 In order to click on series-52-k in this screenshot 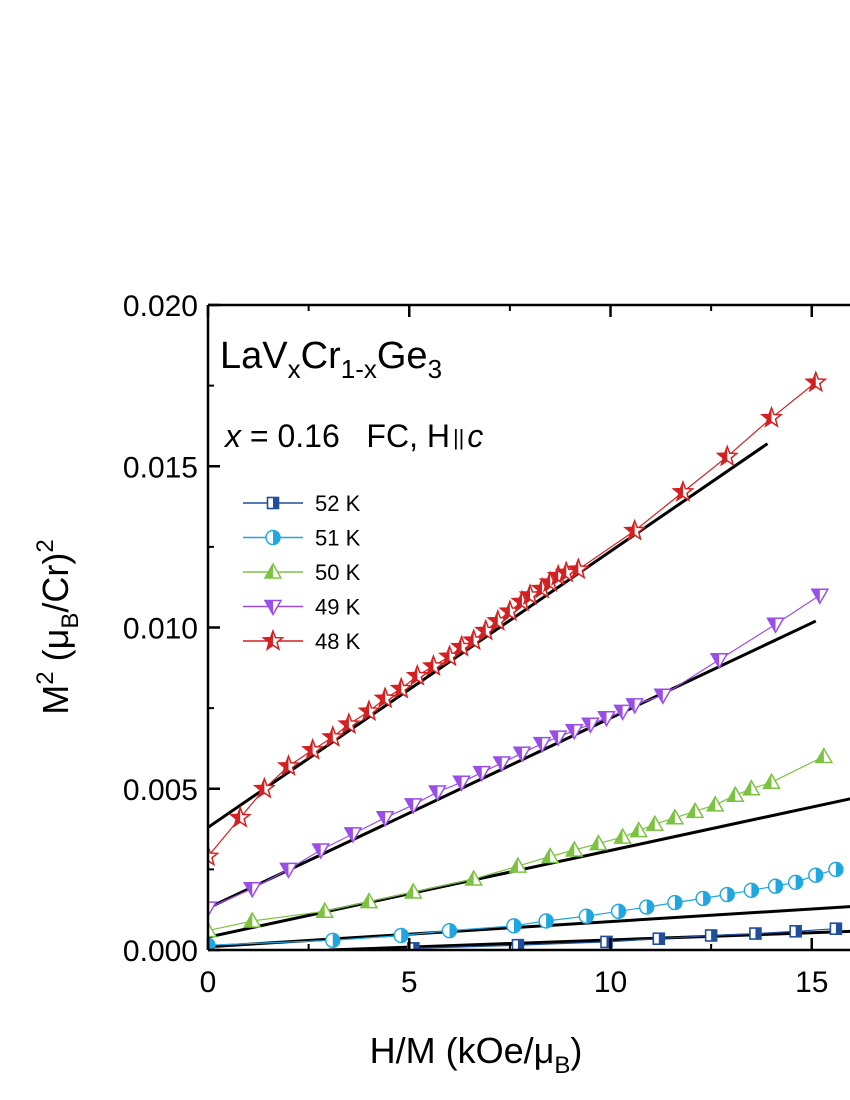, I will do `click(624, 936)`.